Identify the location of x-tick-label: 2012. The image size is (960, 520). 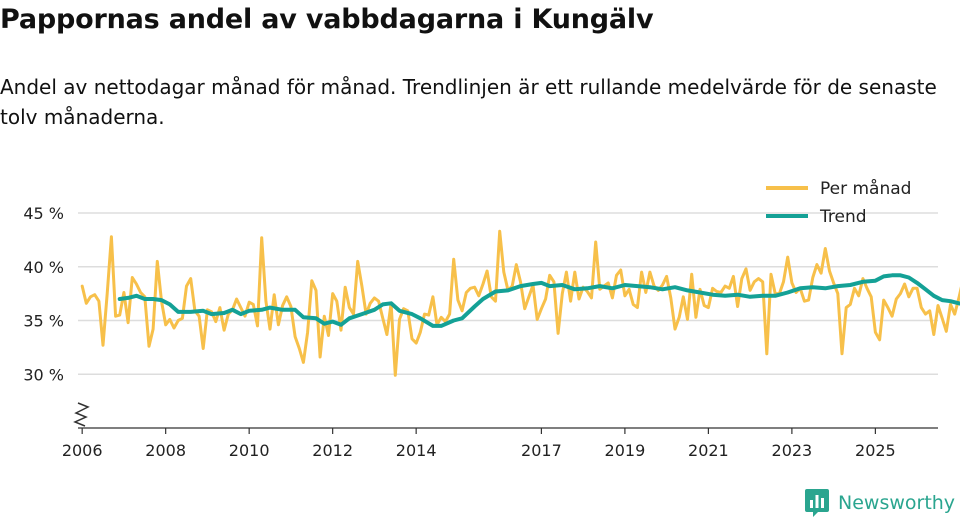
(332, 450).